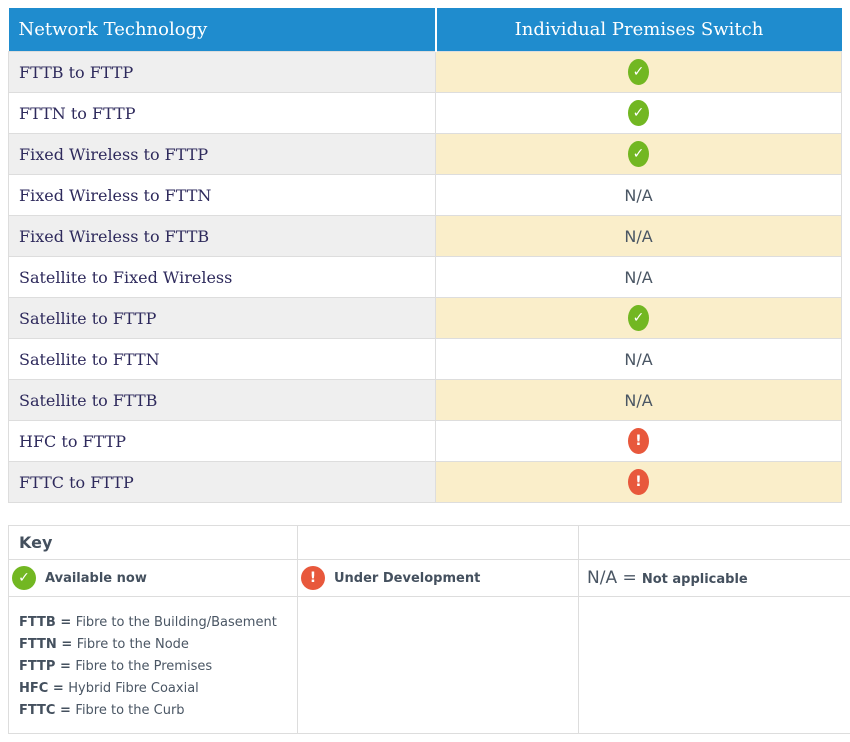  I want to click on table-row: Satellite to FTTP ✓, so click(425, 318).